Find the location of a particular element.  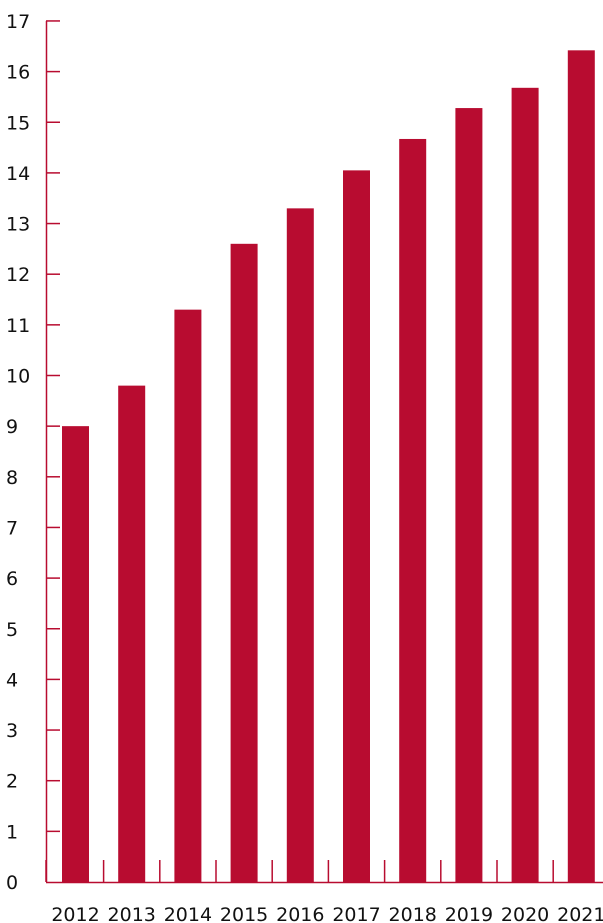

y-tick-label: 0 is located at coordinates (12, 883).